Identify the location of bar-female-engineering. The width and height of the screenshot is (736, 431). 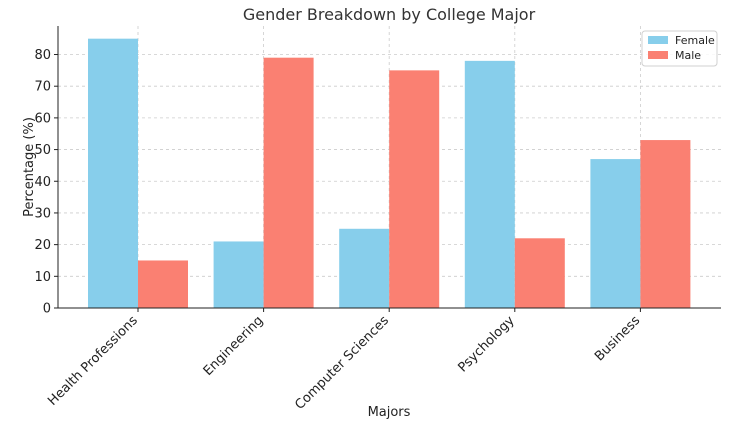
(238, 274).